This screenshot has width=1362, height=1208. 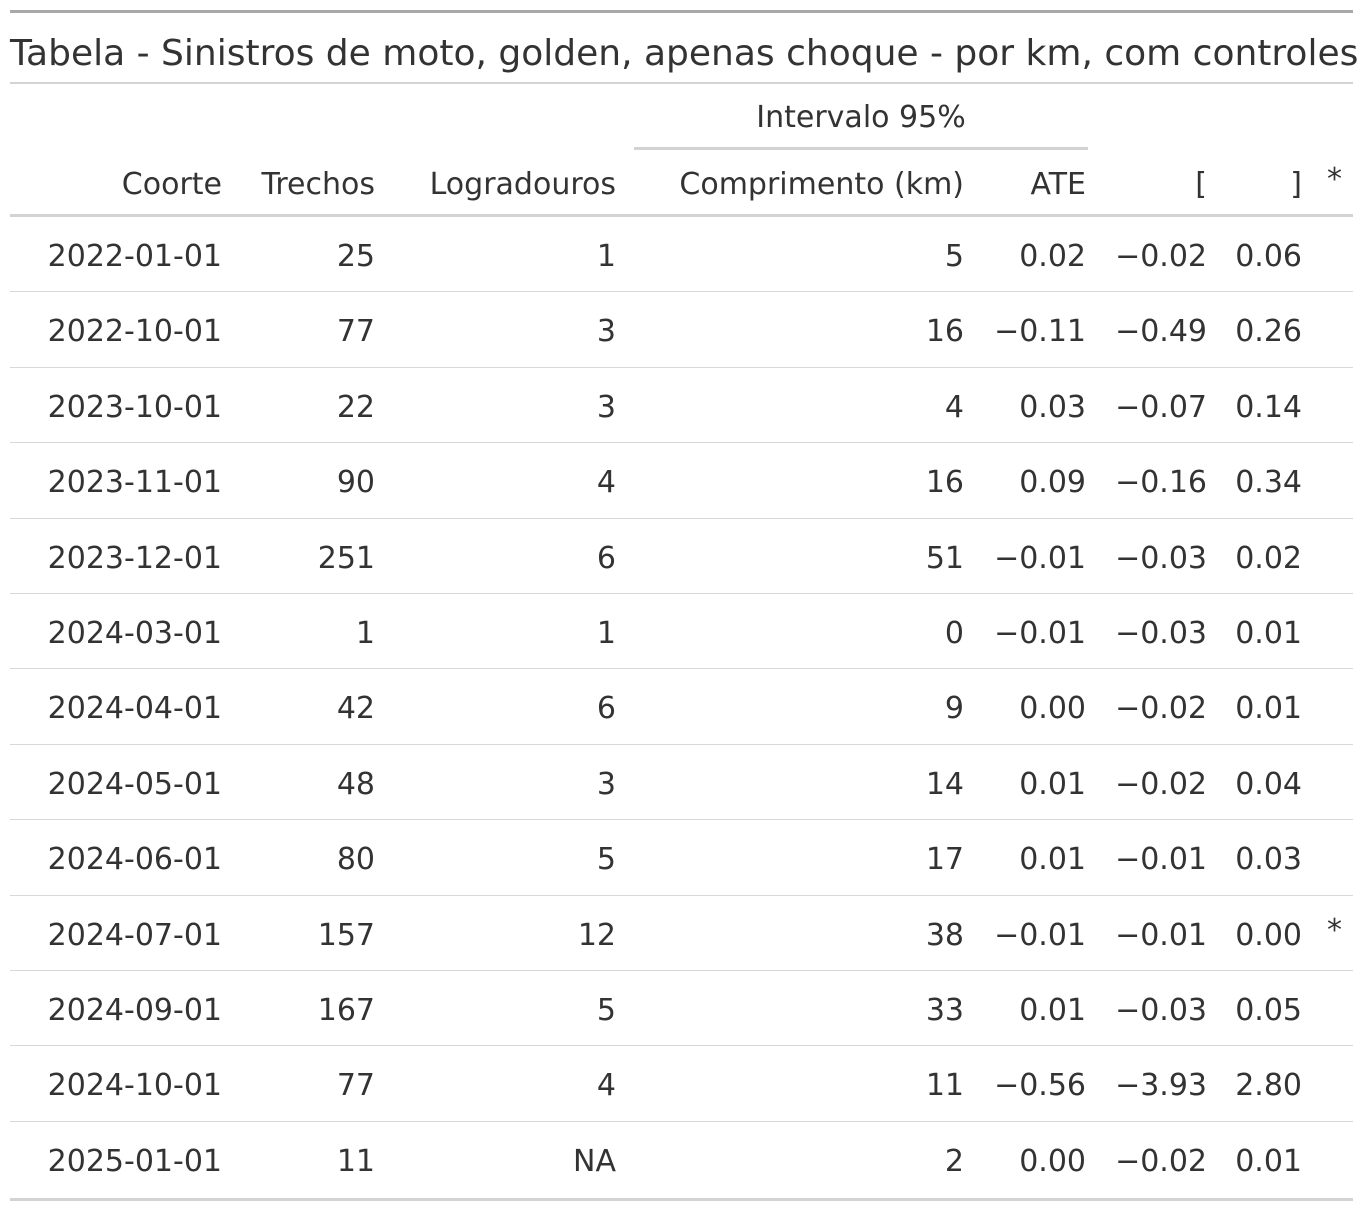 What do you see at coordinates (355, 483) in the screenshot?
I see `cell-trechos: 90` at bounding box center [355, 483].